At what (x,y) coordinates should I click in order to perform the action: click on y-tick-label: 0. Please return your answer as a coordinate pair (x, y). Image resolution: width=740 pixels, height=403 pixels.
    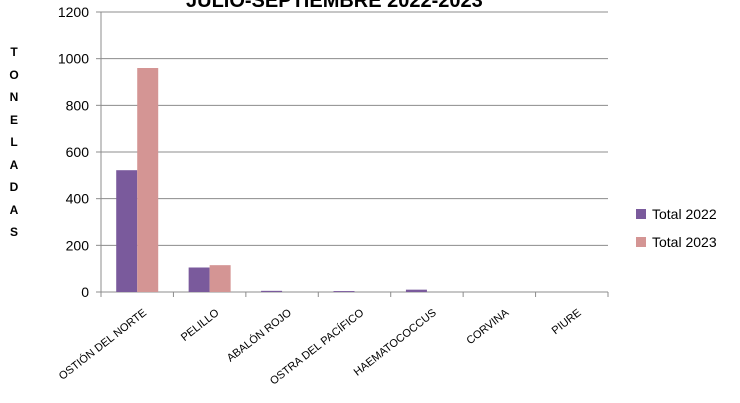
    Looking at the image, I should click on (85, 292).